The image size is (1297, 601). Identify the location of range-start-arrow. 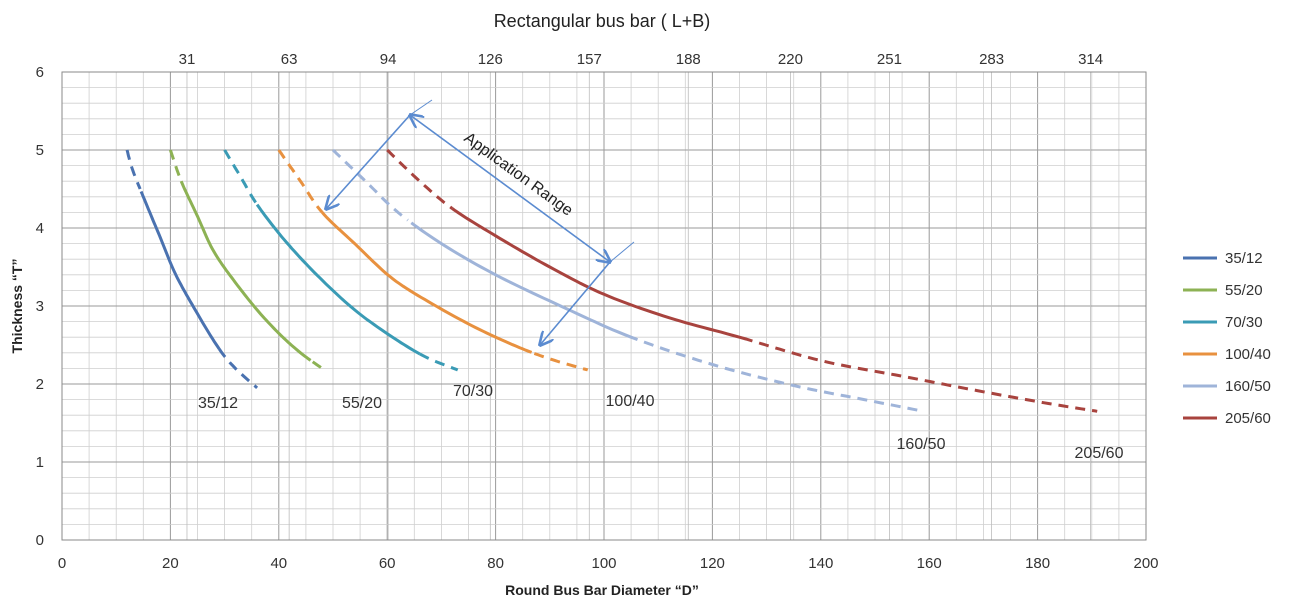
(368, 161).